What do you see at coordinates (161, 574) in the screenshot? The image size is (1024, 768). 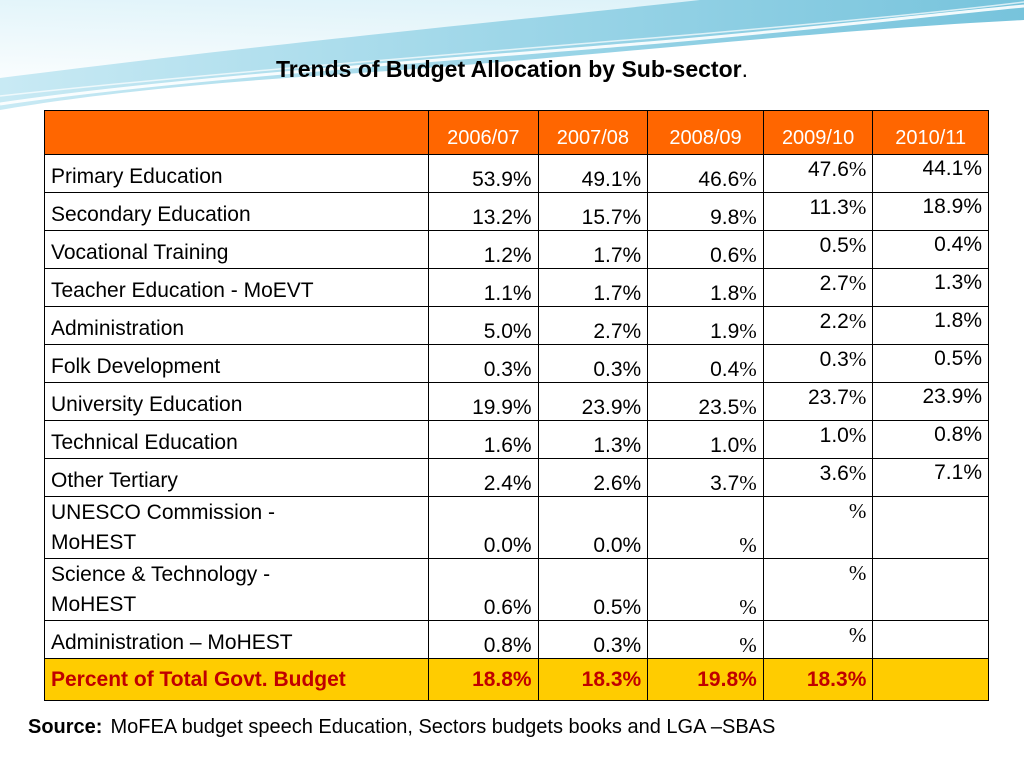 I see `row-label-line-1: Science & Technology -` at bounding box center [161, 574].